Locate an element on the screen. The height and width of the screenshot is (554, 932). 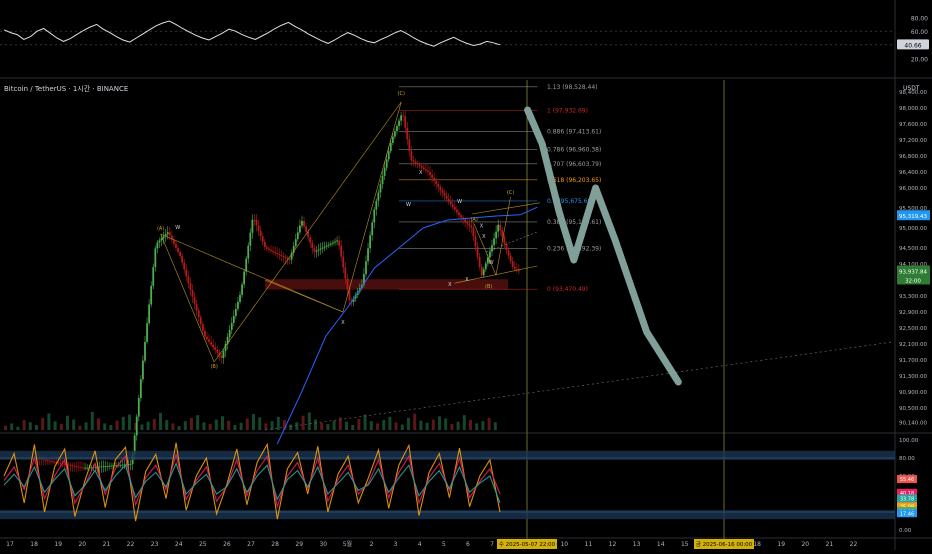
price-tick-label: 94,100.00 is located at coordinates (913, 265).